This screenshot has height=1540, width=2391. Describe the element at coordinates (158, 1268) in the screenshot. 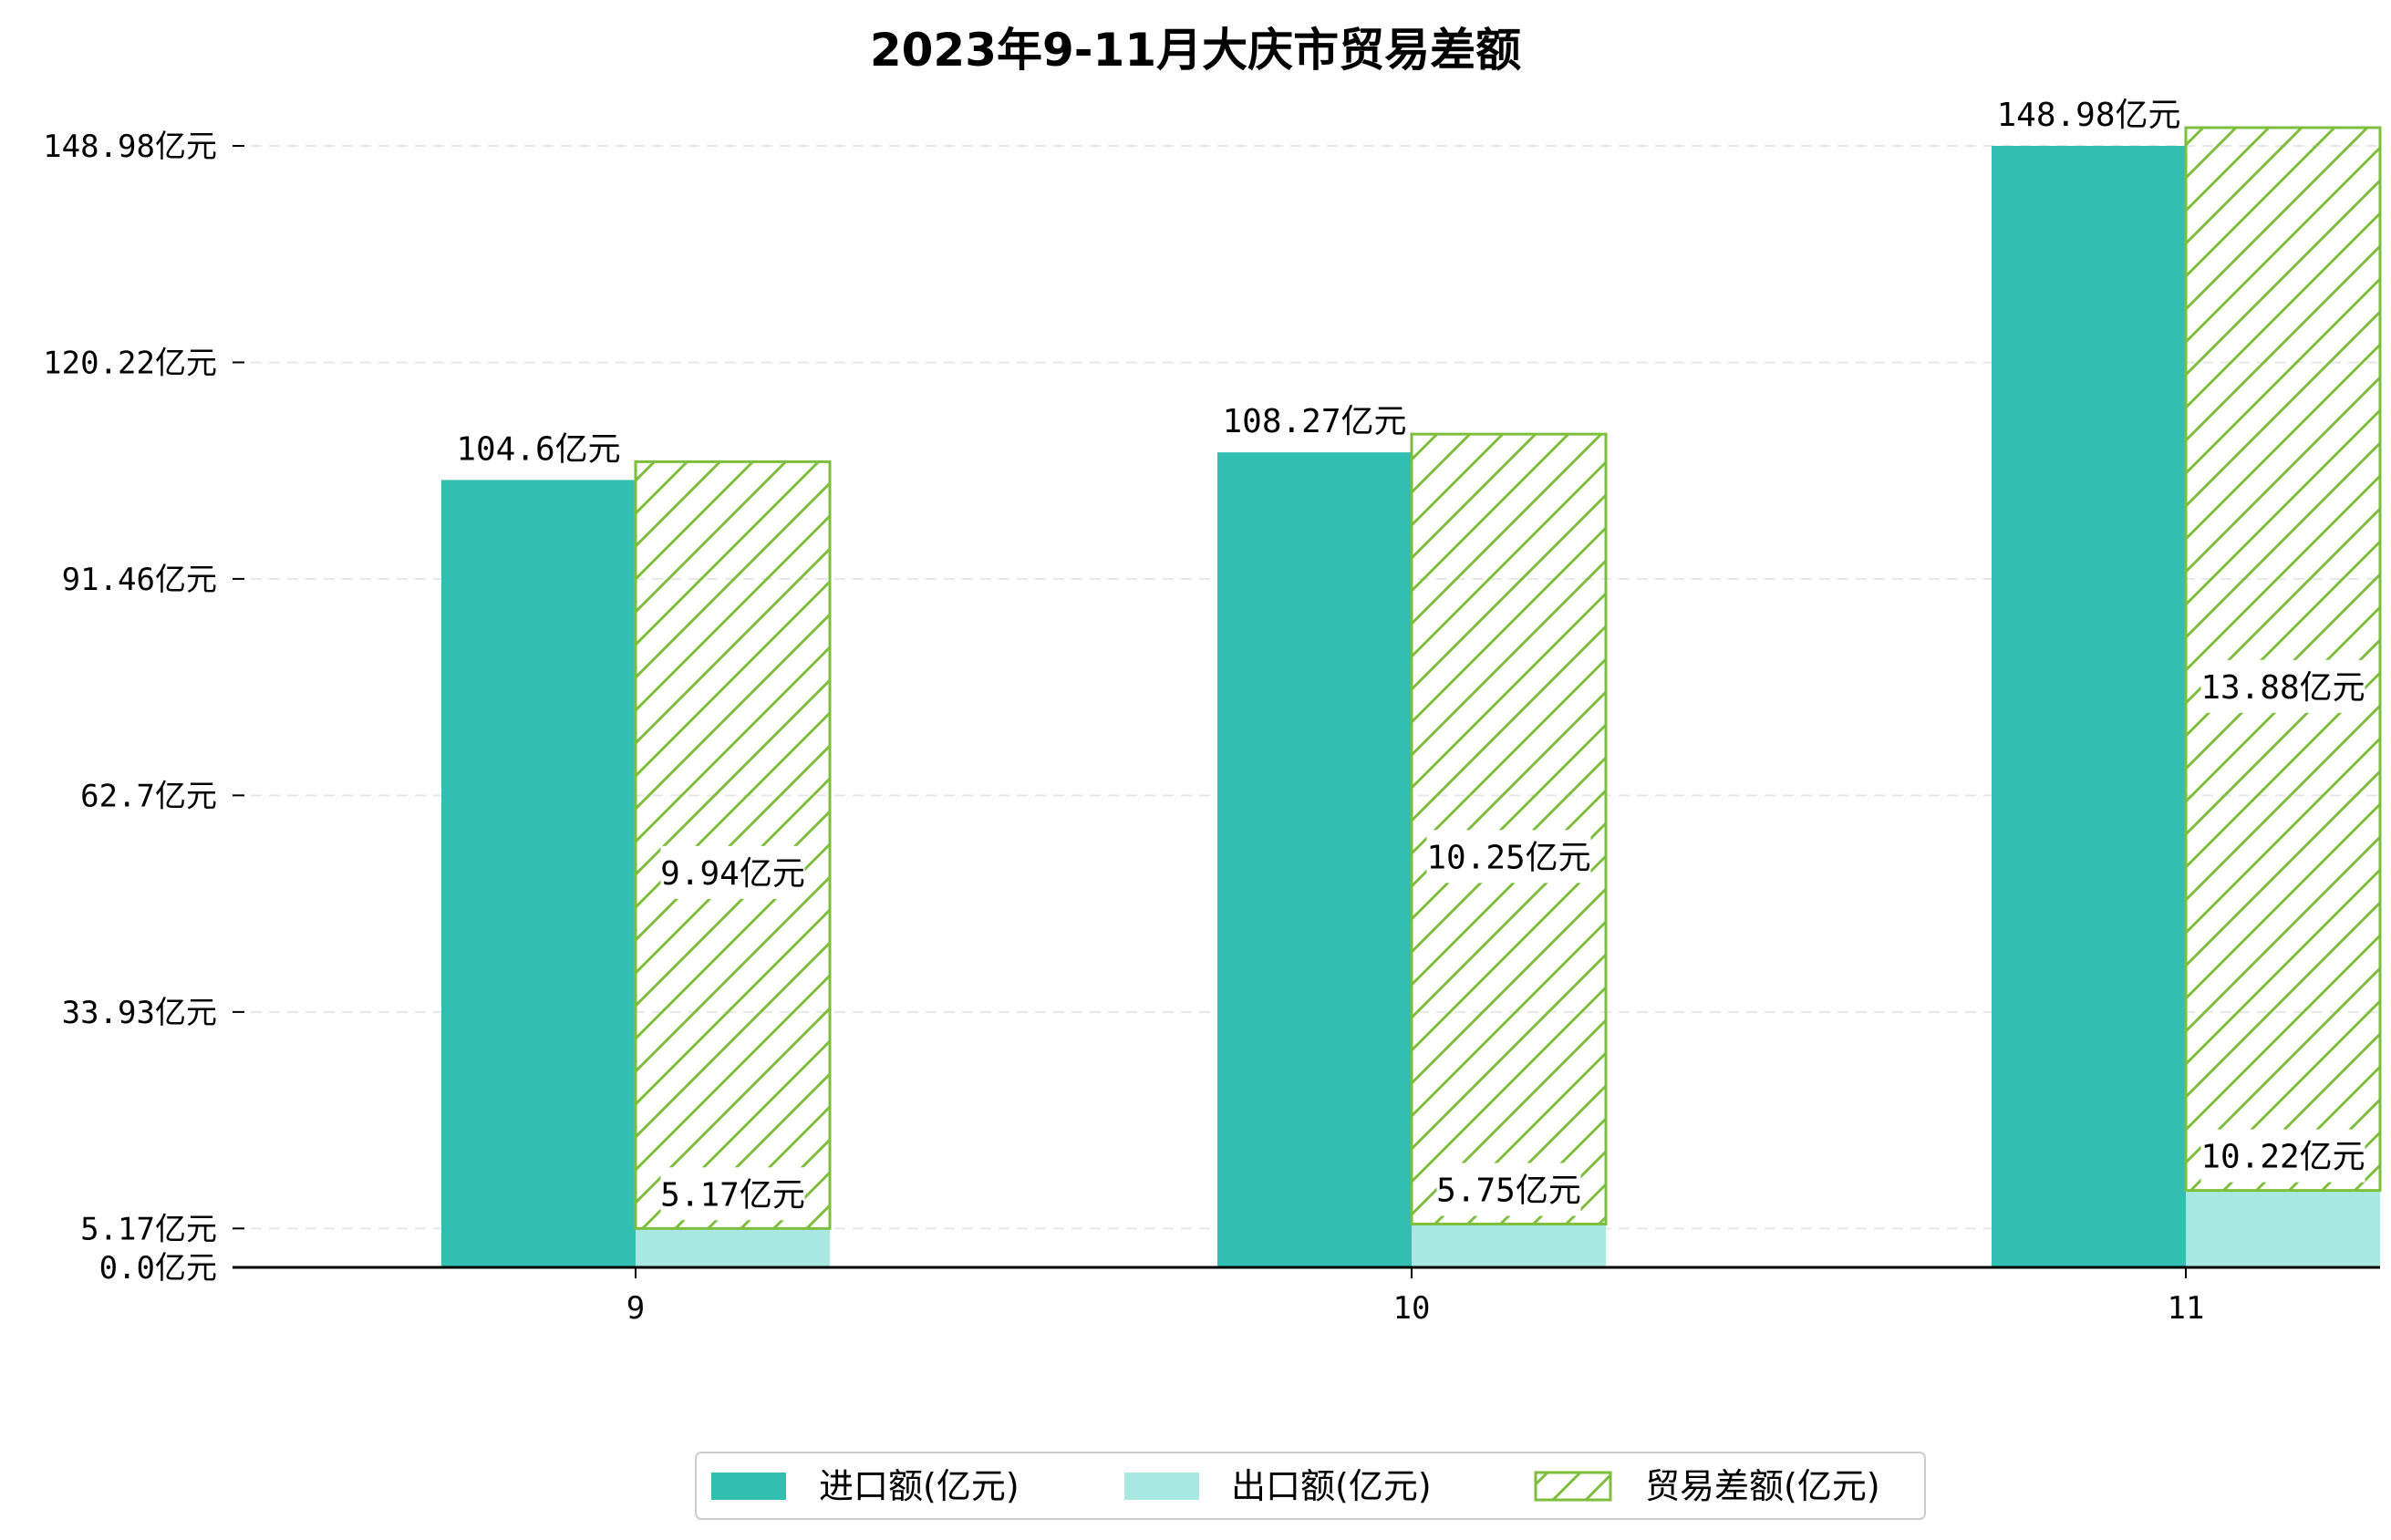

I see `y-tick-label: 0.0亿元` at that location.